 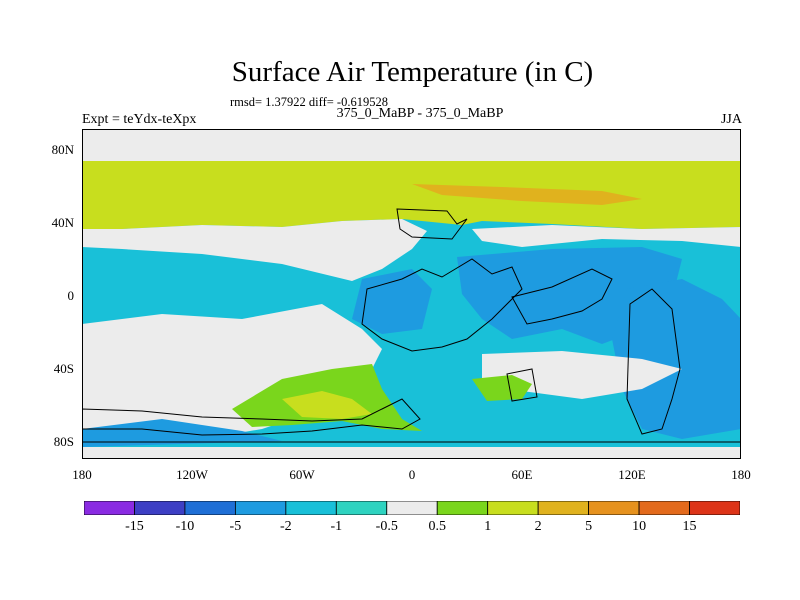 I want to click on colorbar-label: 2, so click(x=538, y=526).